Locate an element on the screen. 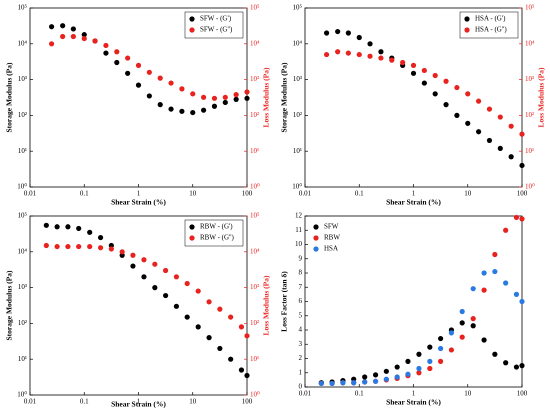  legend-label: SFW - (G') is located at coordinates (216, 19).